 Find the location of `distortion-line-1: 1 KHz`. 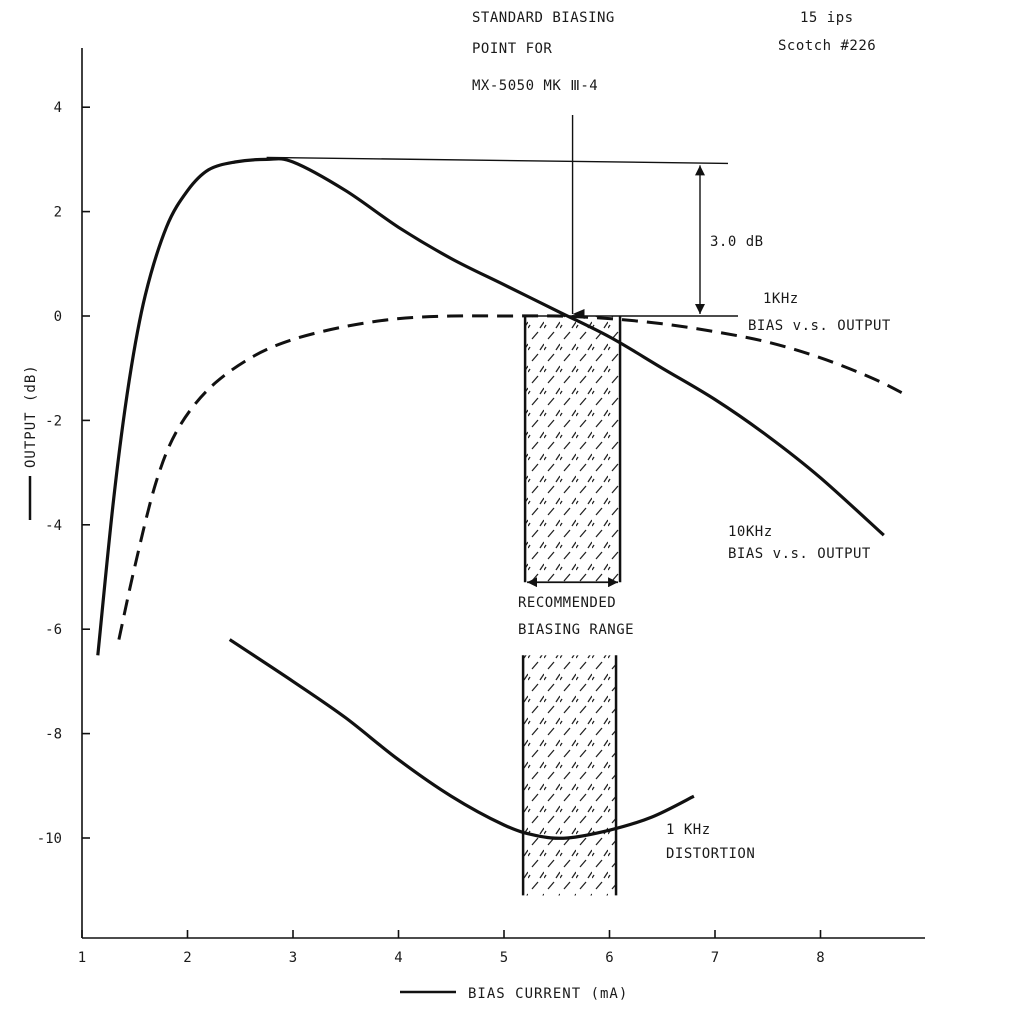

distortion-line-1: 1 KHz is located at coordinates (688, 830).